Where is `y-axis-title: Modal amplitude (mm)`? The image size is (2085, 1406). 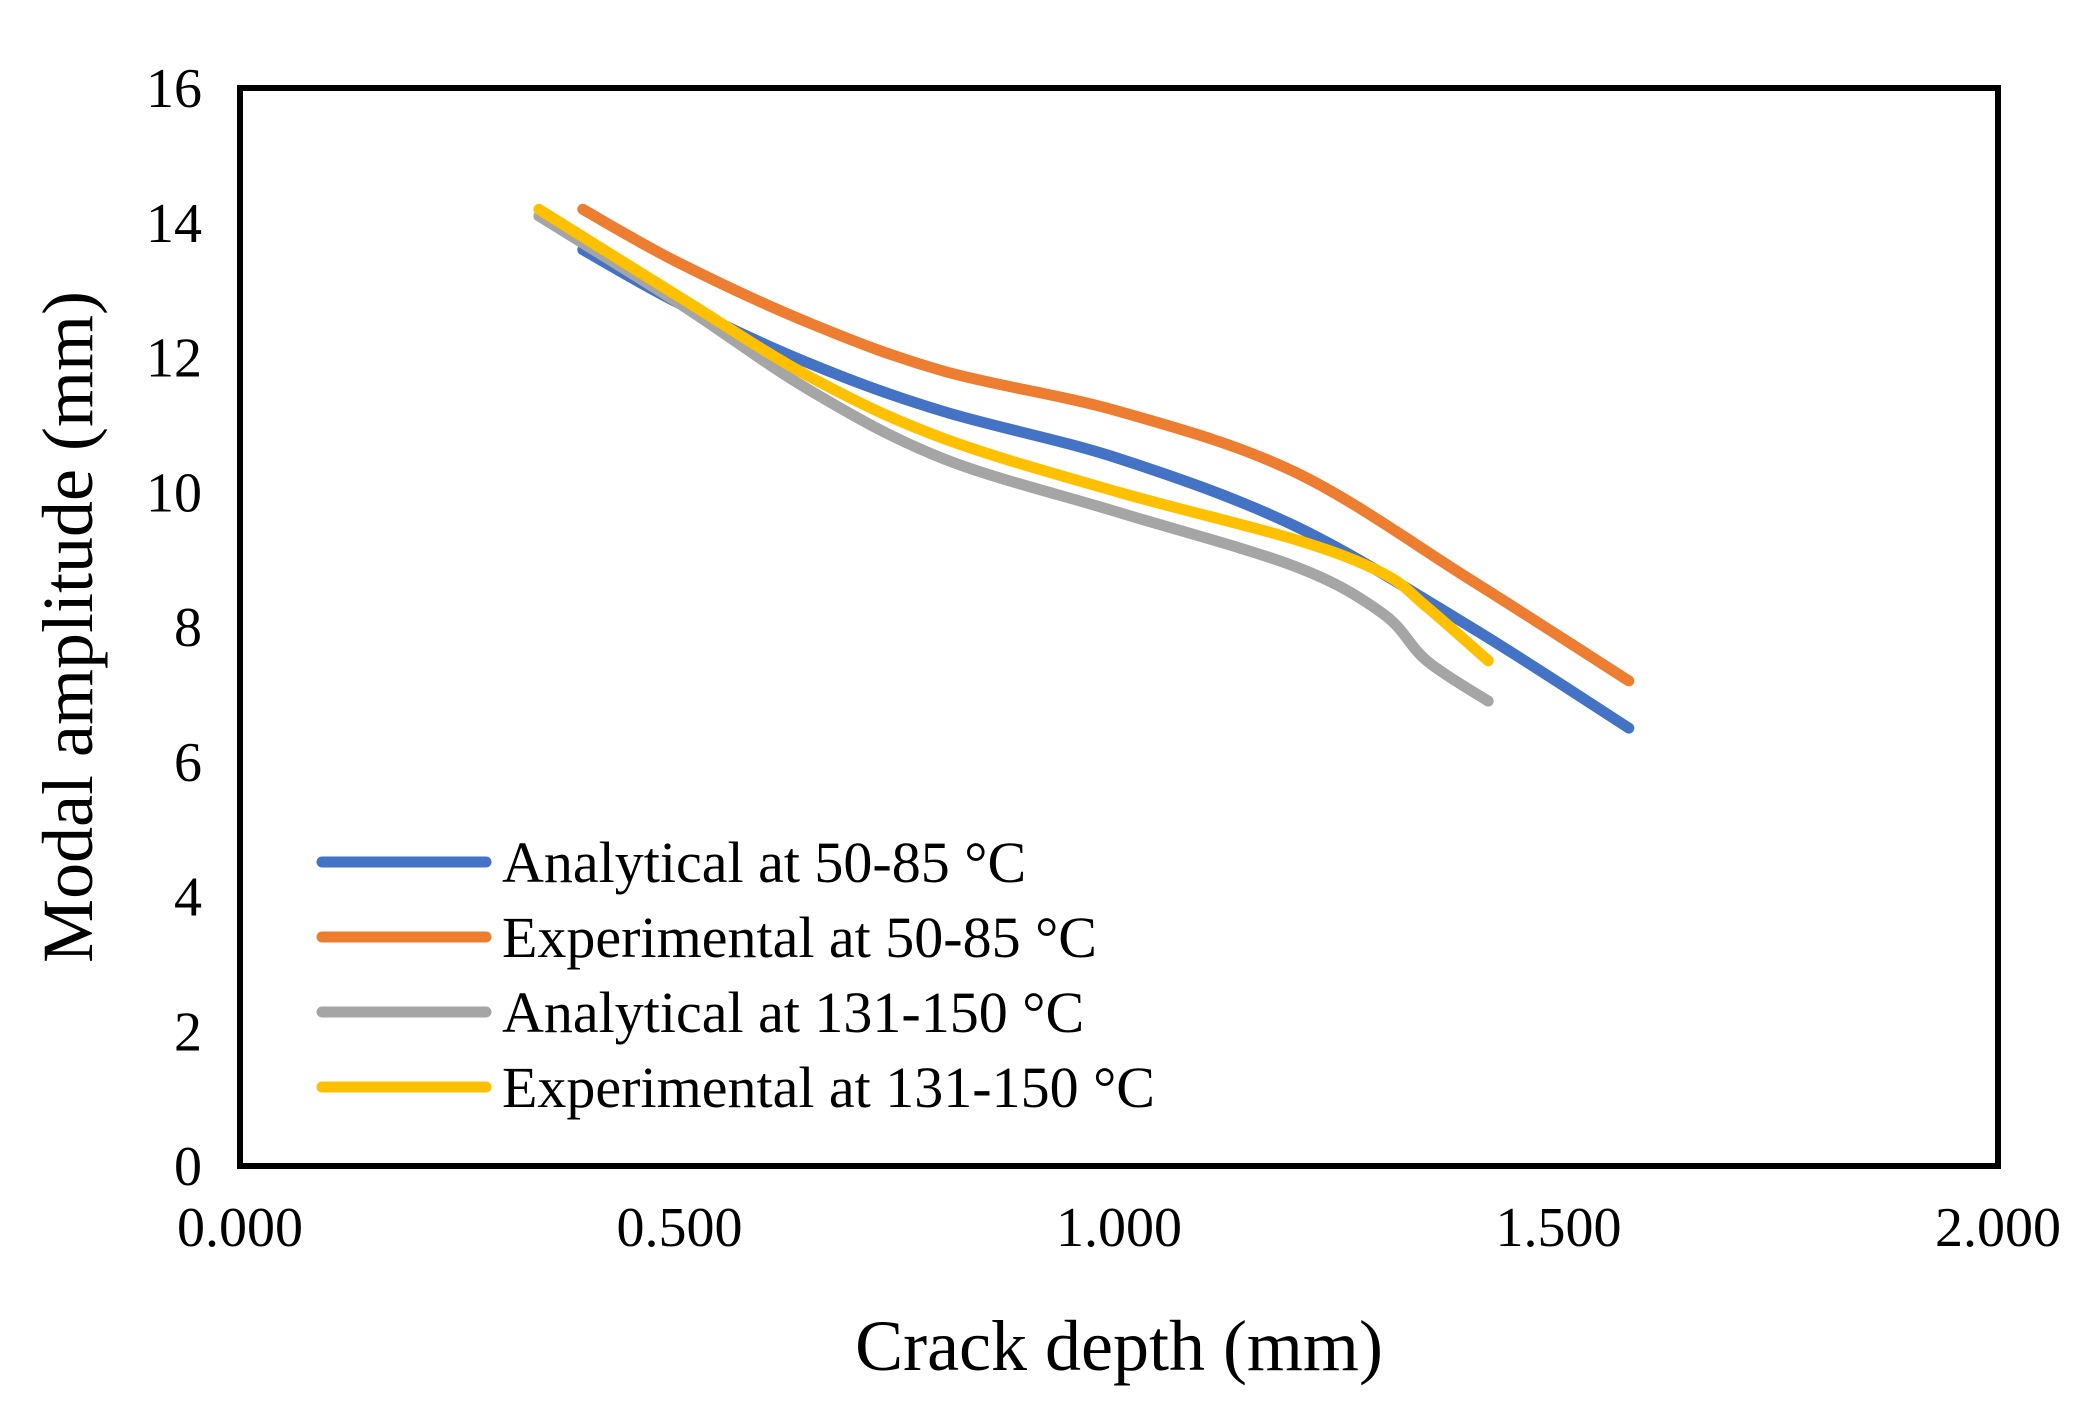 y-axis-title: Modal amplitude (mm) is located at coordinates (68, 627).